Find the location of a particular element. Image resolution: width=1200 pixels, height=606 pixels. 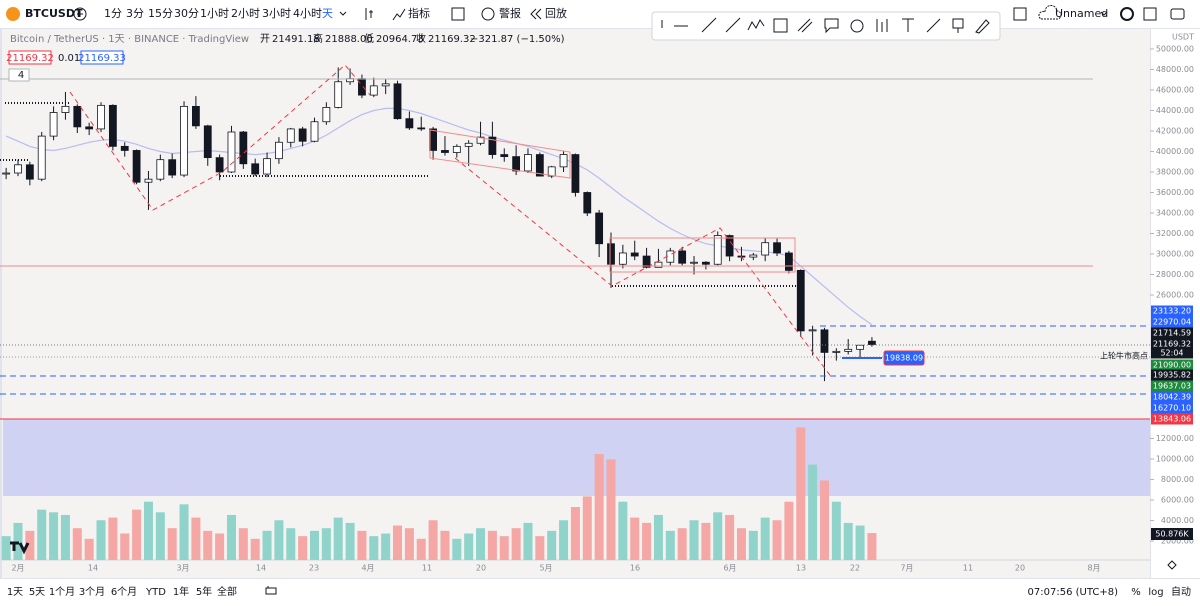

range-button: 1个月 is located at coordinates (62, 592).